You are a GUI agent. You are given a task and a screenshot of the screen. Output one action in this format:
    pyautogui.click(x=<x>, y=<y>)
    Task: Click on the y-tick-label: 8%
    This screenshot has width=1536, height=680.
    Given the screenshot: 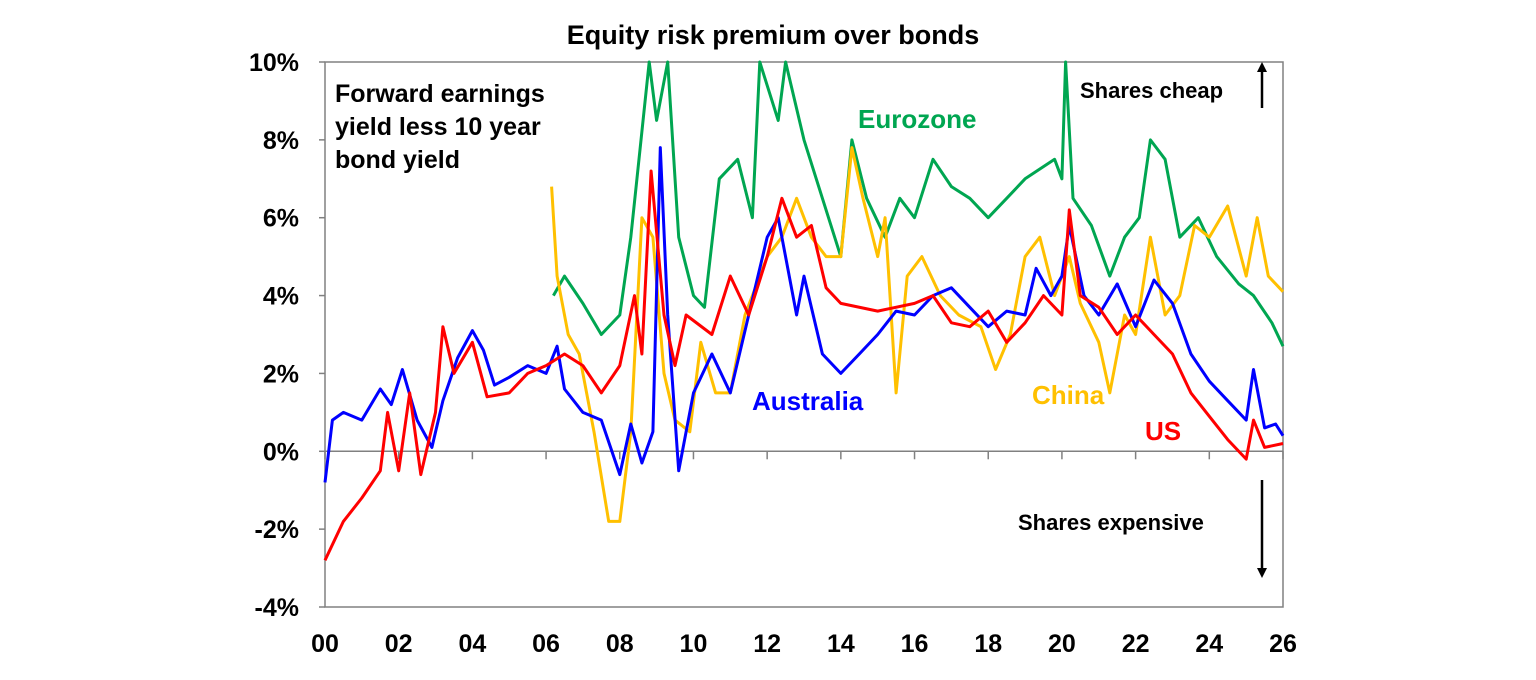 What is the action you would take?
    pyautogui.click(x=281, y=141)
    